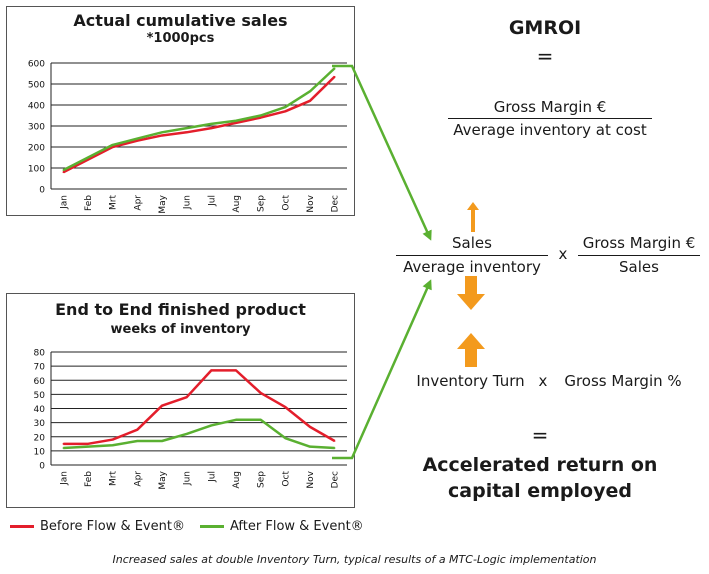 The width and height of the screenshot is (709, 574). Describe the element at coordinates (336, 203) in the screenshot. I see `sales-x-tick-label: Dec` at that location.